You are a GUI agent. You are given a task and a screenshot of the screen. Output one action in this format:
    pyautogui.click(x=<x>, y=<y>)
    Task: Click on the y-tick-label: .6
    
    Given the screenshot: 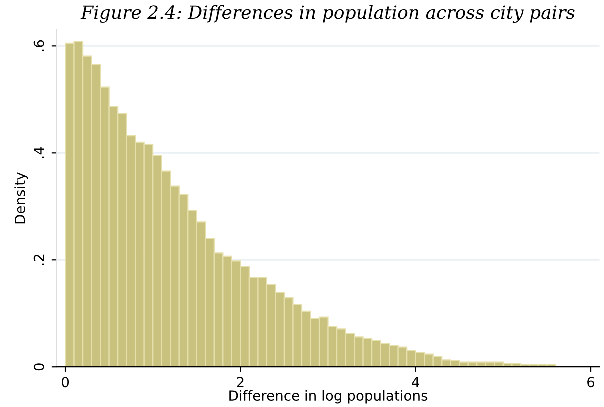 What is the action you would take?
    pyautogui.click(x=39, y=46)
    